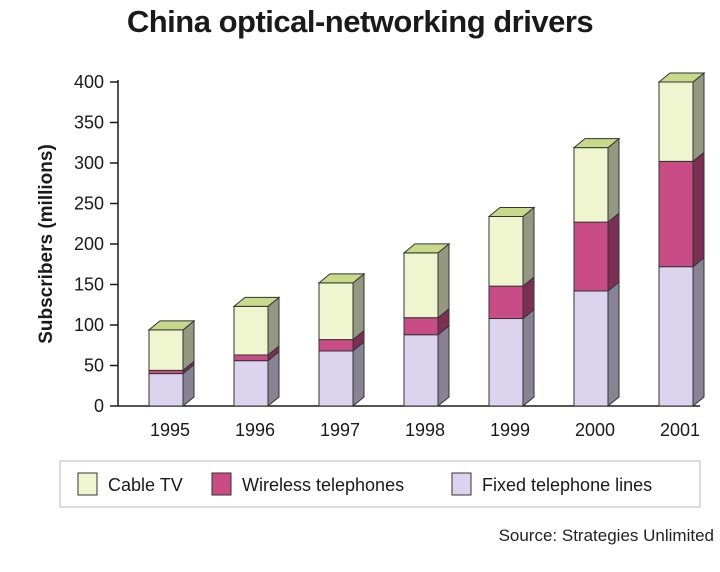 This screenshot has height=572, width=720. Describe the element at coordinates (606, 535) in the screenshot. I see `source-note: Source: Strategies Unlimited` at that location.